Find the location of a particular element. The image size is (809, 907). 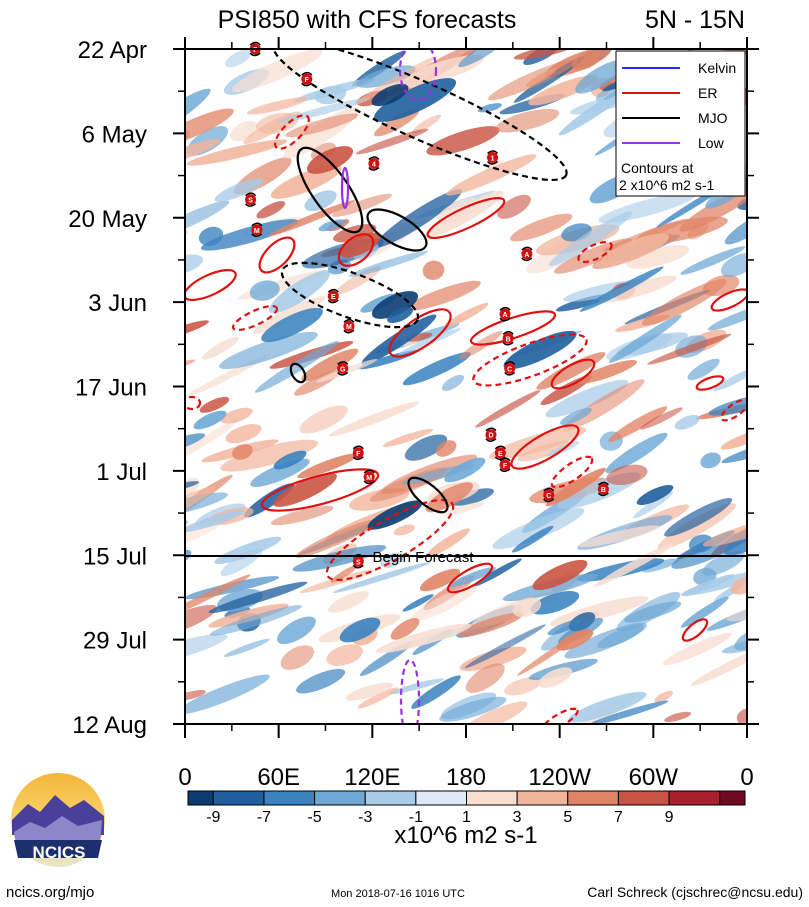

storm-marker-letter: S is located at coordinates (250, 201).